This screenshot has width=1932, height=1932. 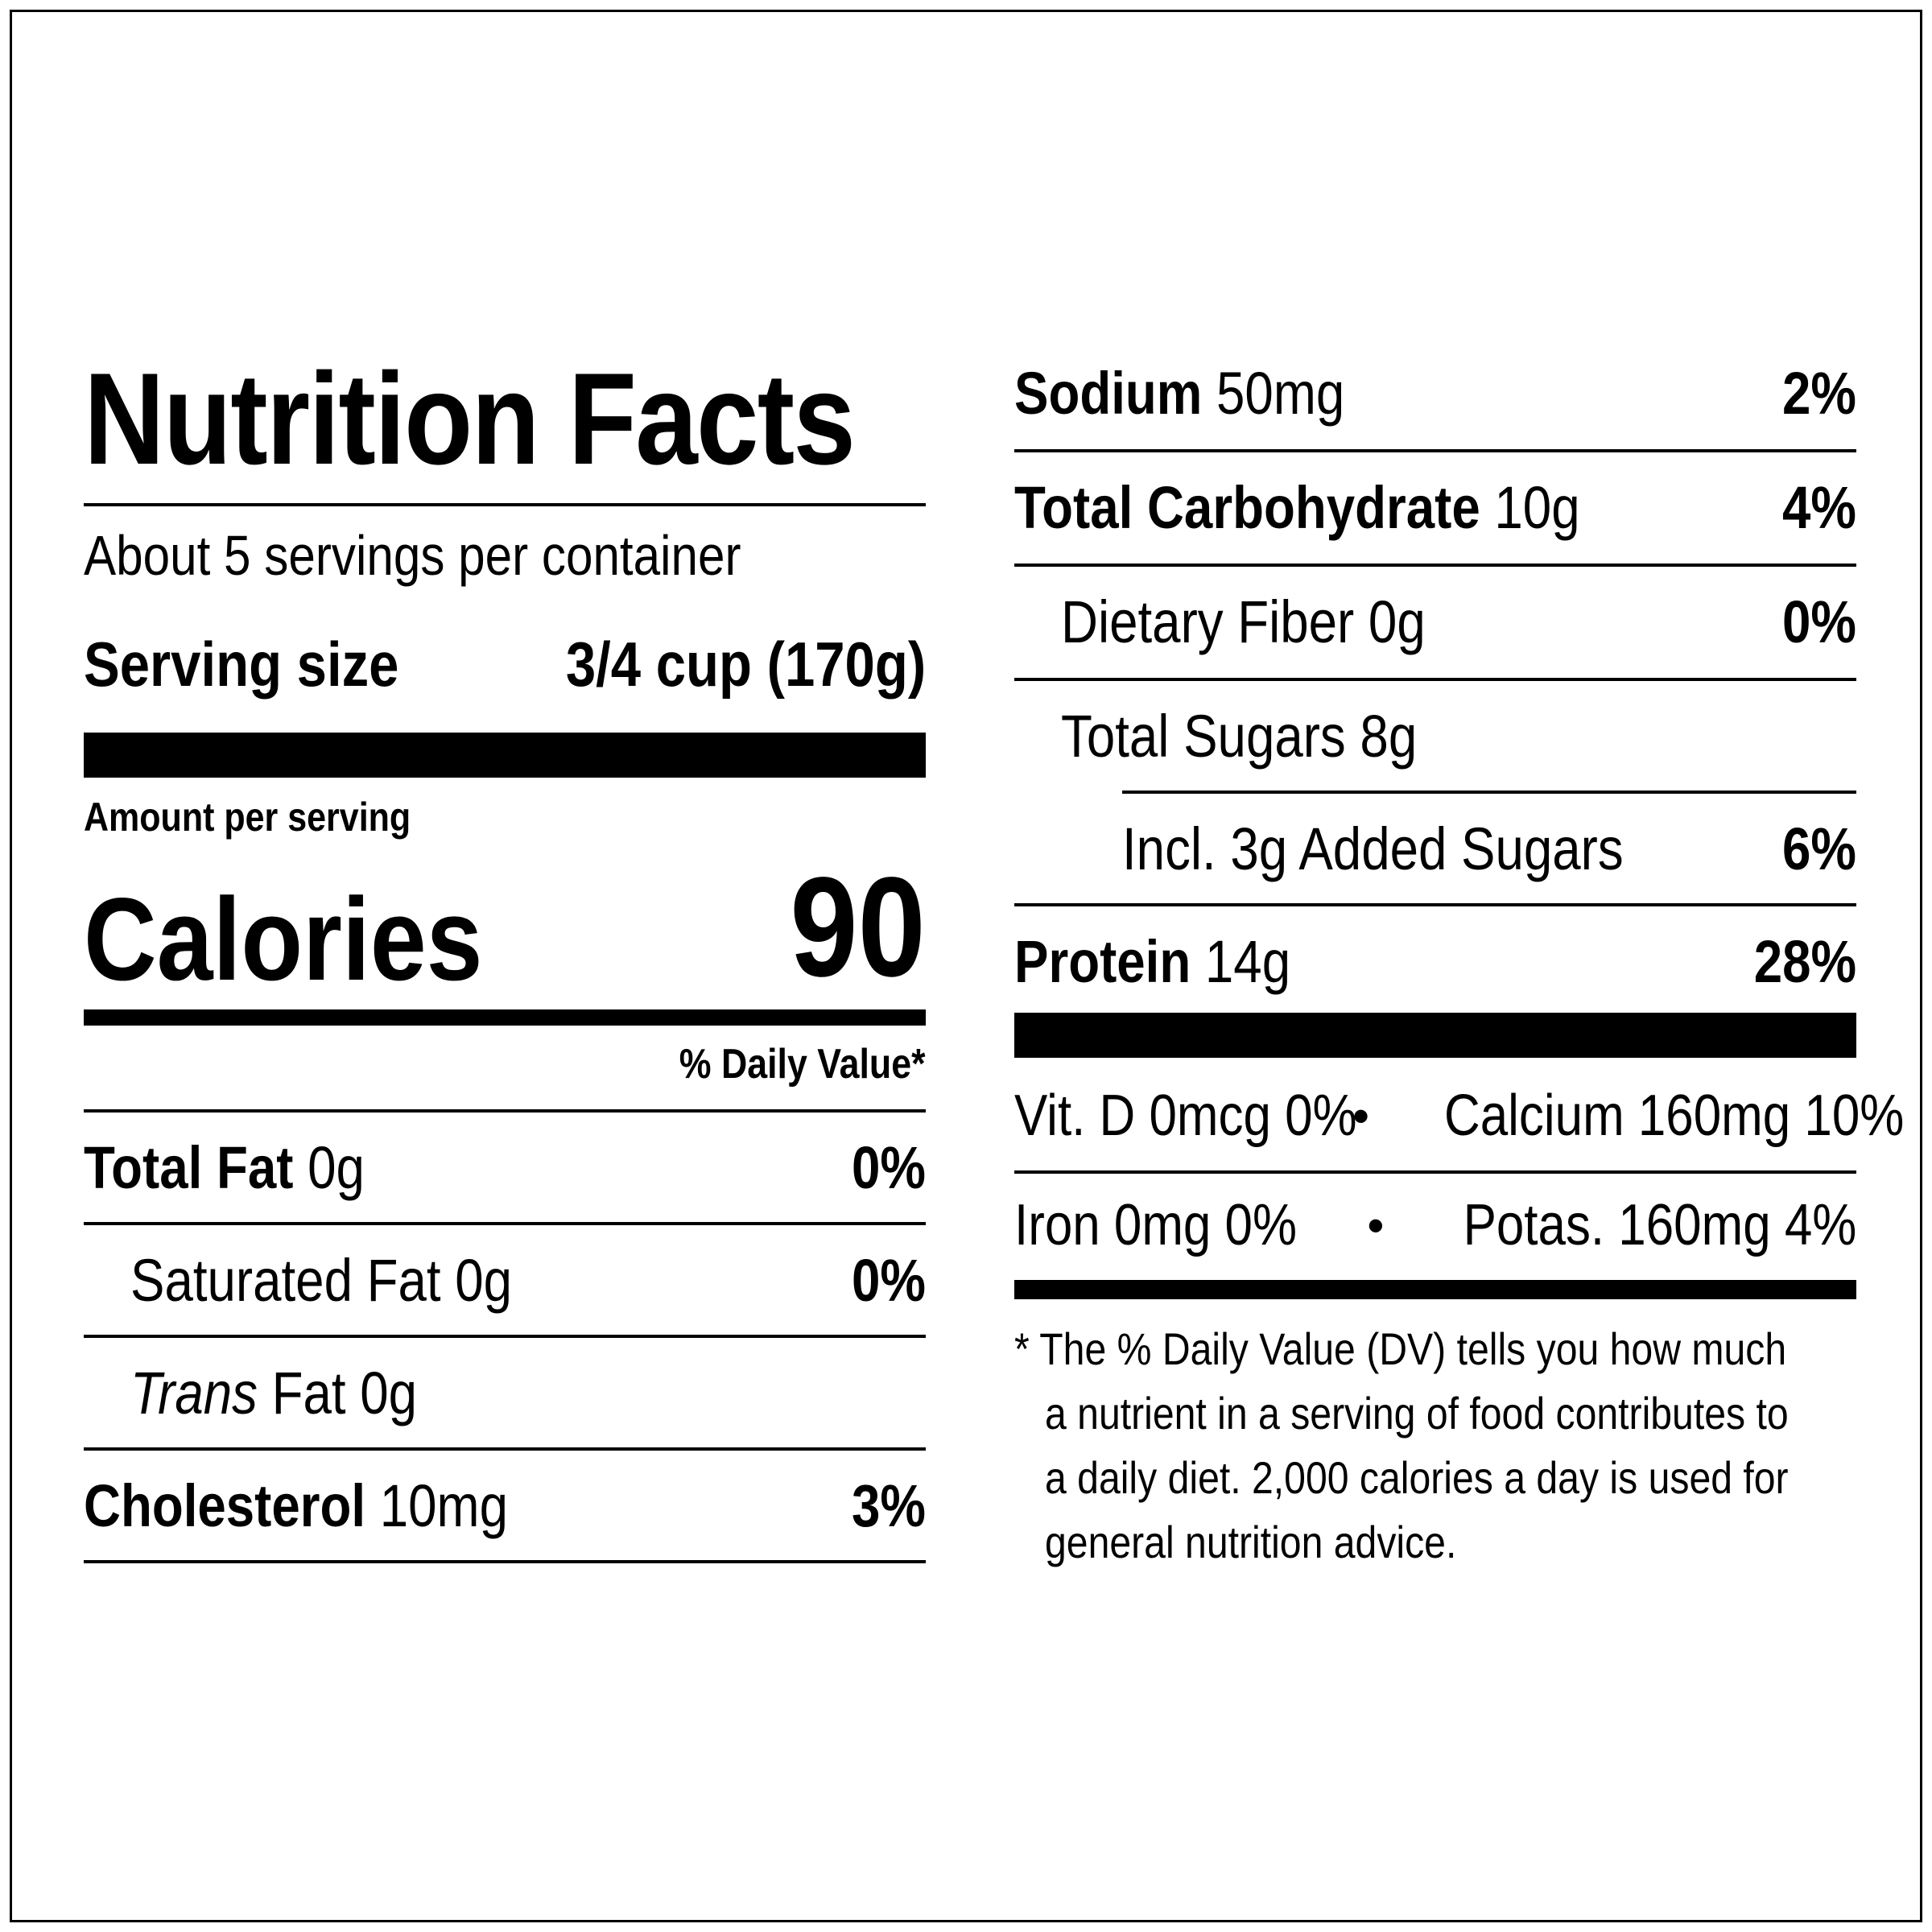 What do you see at coordinates (1373, 848) in the screenshot?
I see `nutrient-name: Incl. 3g Added Sugars` at bounding box center [1373, 848].